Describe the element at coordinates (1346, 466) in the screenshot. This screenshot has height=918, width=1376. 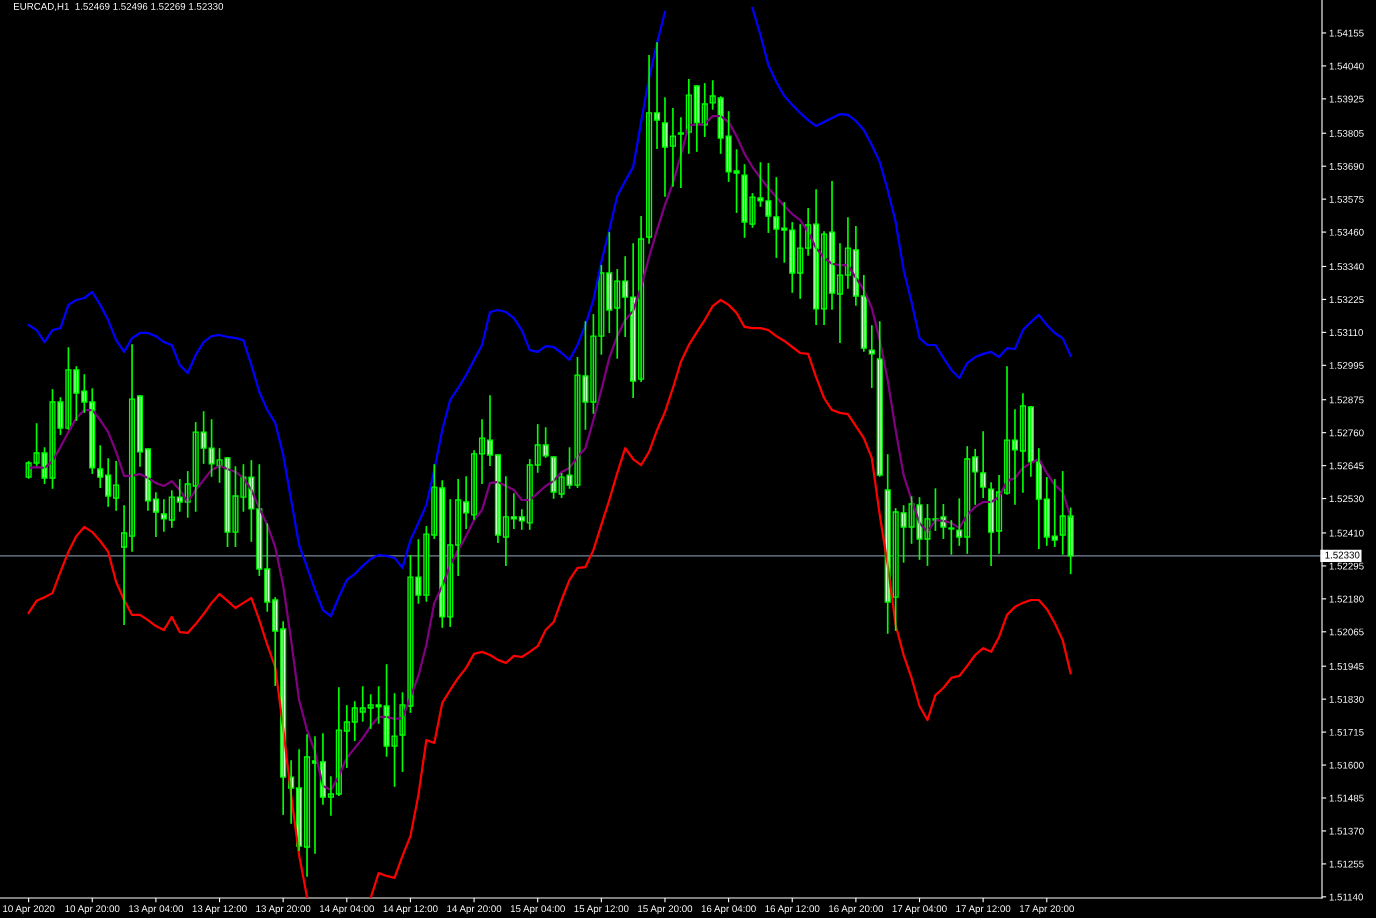
I see `y-tick-label: 1.52645` at that location.